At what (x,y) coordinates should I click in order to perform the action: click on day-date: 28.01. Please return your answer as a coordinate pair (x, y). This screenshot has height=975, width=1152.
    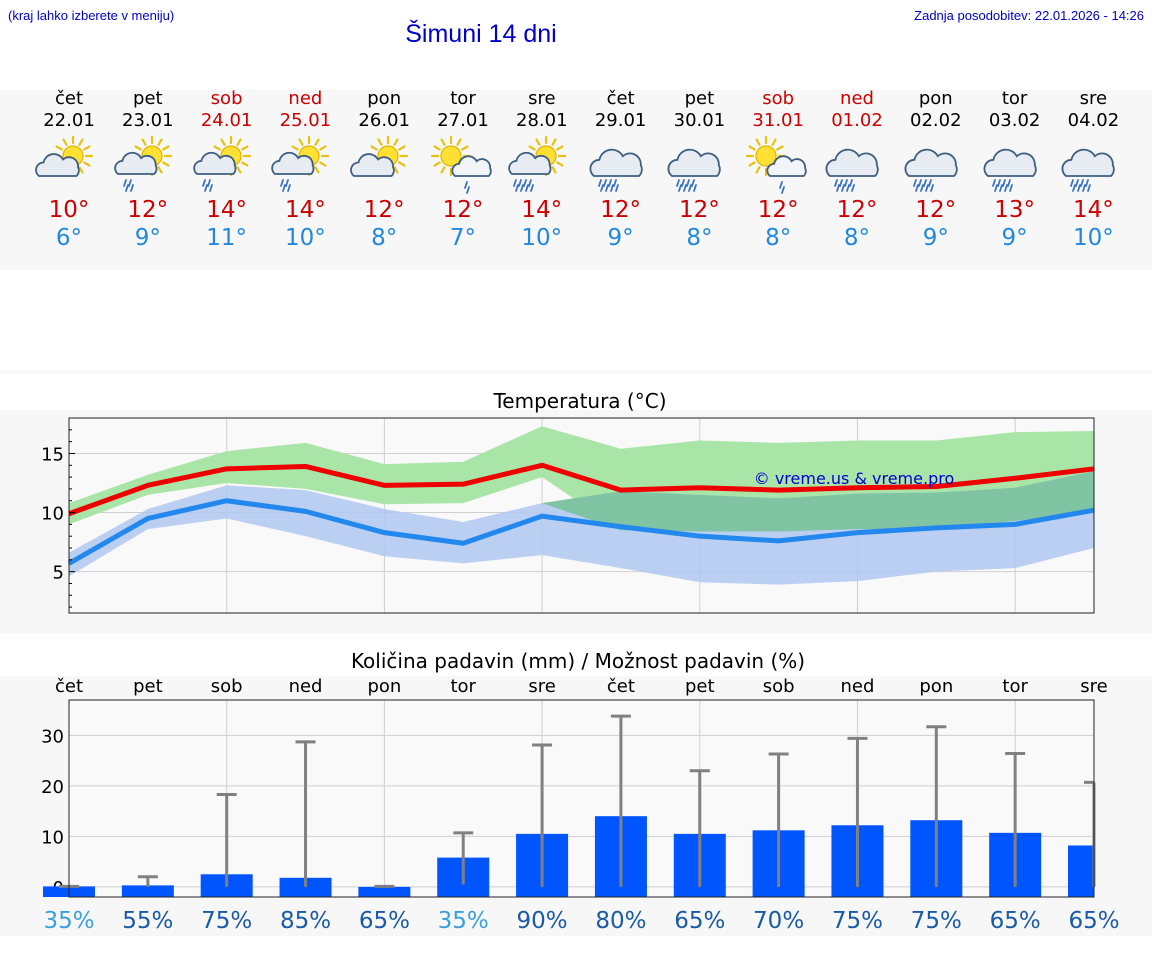
    Looking at the image, I should click on (542, 120).